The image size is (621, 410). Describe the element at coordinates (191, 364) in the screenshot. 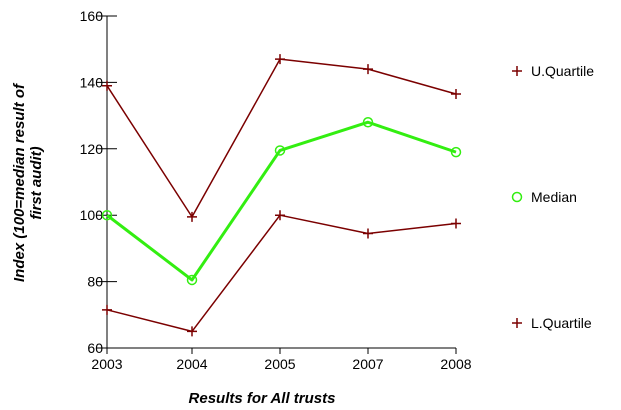

I see `x-tick-label: 2004` at that location.